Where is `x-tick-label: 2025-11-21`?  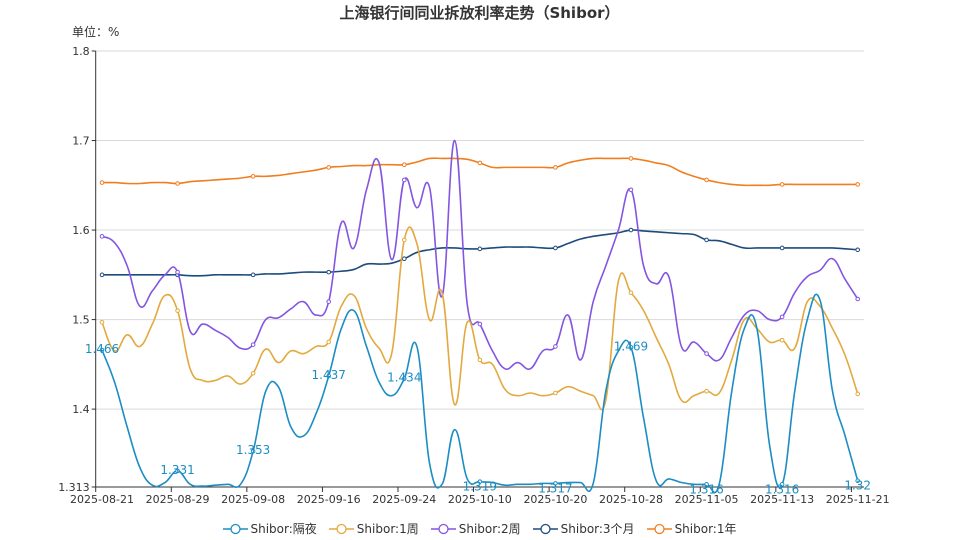
x-tick-label: 2025-11-21 is located at coordinates (858, 499).